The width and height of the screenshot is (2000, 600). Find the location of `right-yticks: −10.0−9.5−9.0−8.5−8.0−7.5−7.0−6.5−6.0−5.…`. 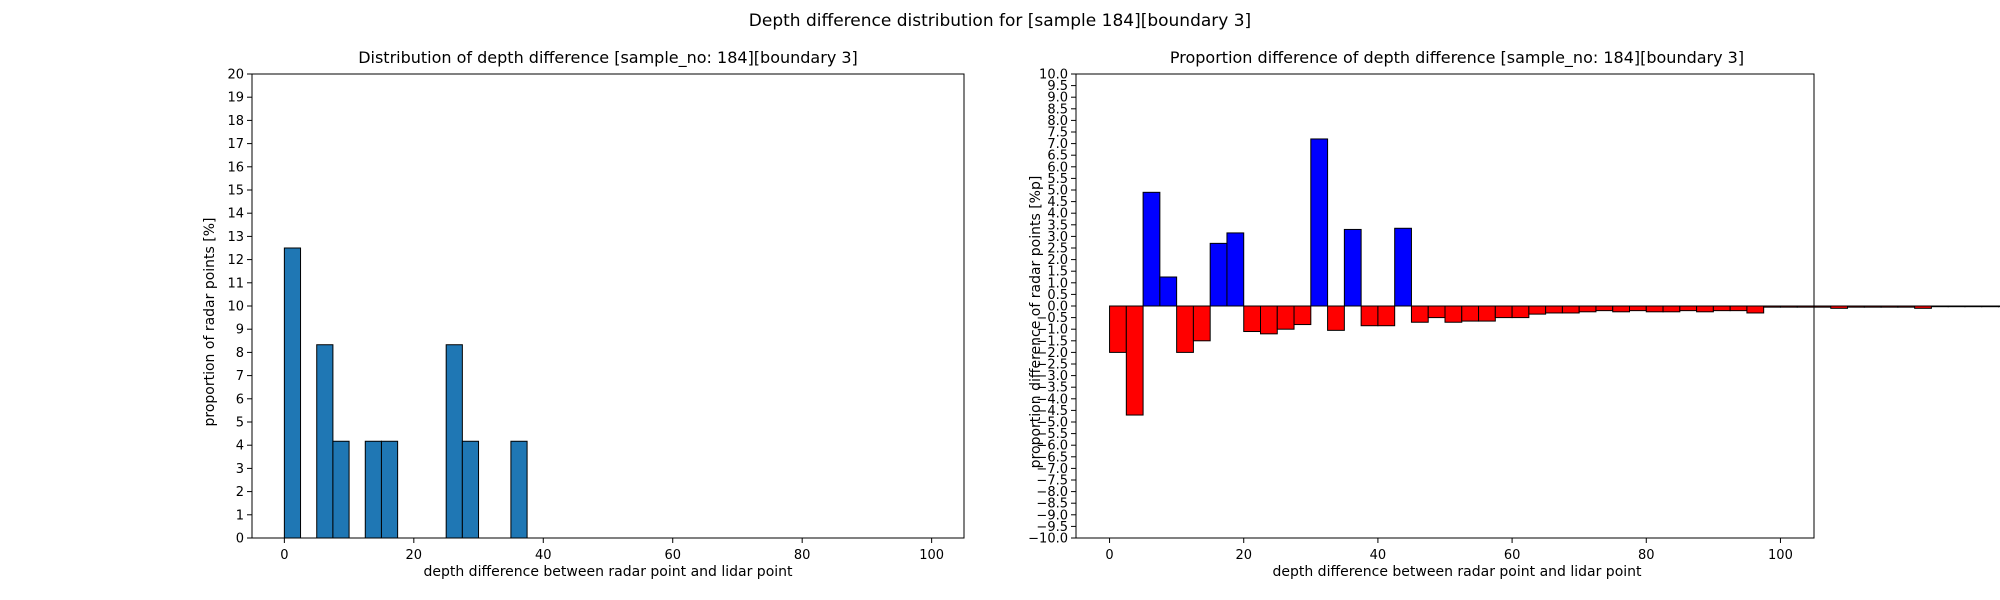

right-yticks: −10.0−9.5−9.0−8.5−8.0−7.5−7.0−6.5−6.0−5.… is located at coordinates (1052, 307).